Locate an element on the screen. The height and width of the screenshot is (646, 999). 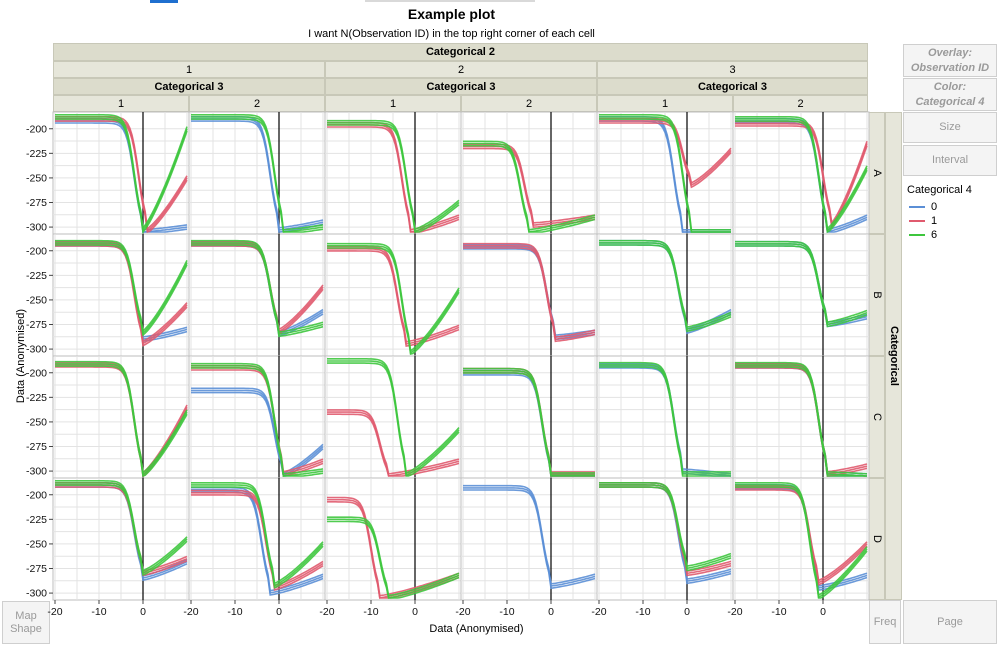
x-tick-label: -20 is located at coordinates (462, 612).